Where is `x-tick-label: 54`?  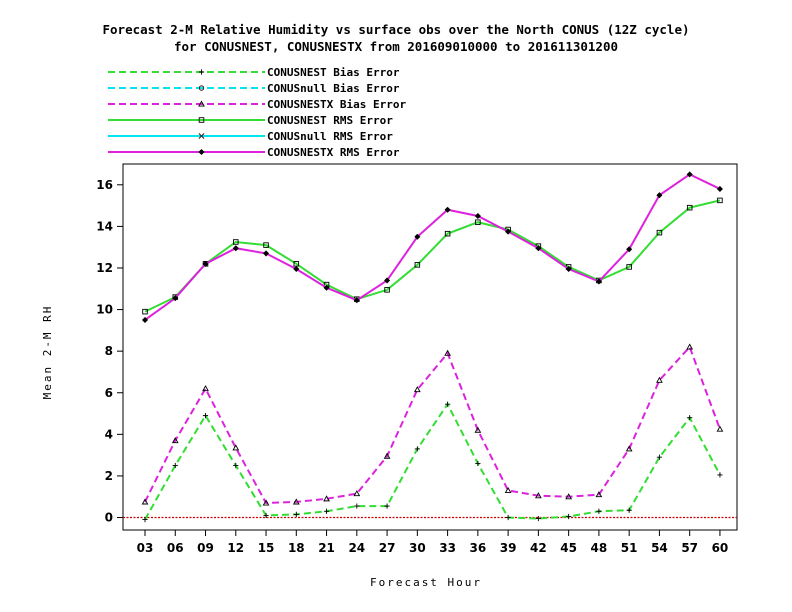 x-tick-label: 54 is located at coordinates (659, 548).